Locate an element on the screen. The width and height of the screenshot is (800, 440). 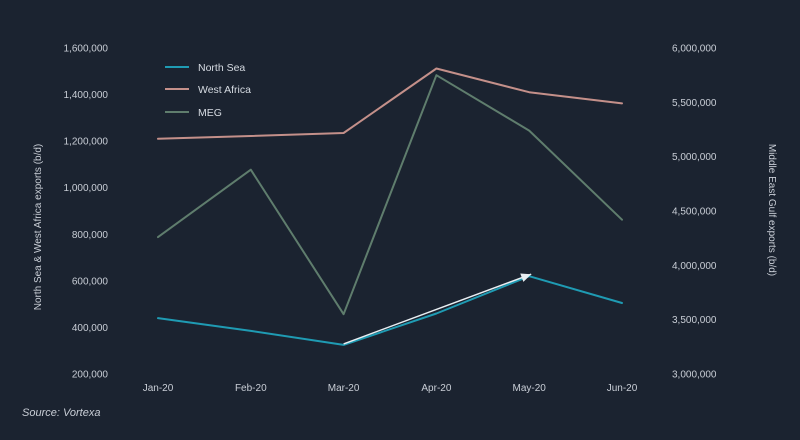
source-note: Source: Vortexa is located at coordinates (61, 413).